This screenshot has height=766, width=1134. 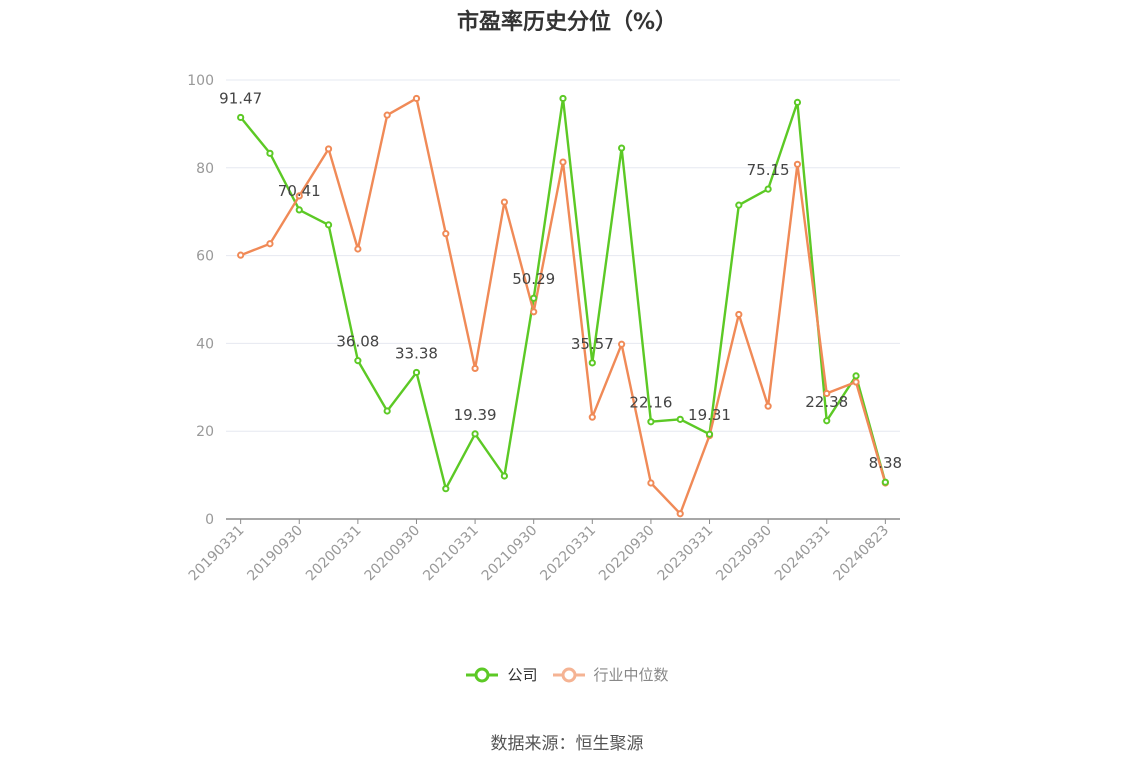 I want to click on legend: 公司 行业中位数, so click(x=567, y=674).